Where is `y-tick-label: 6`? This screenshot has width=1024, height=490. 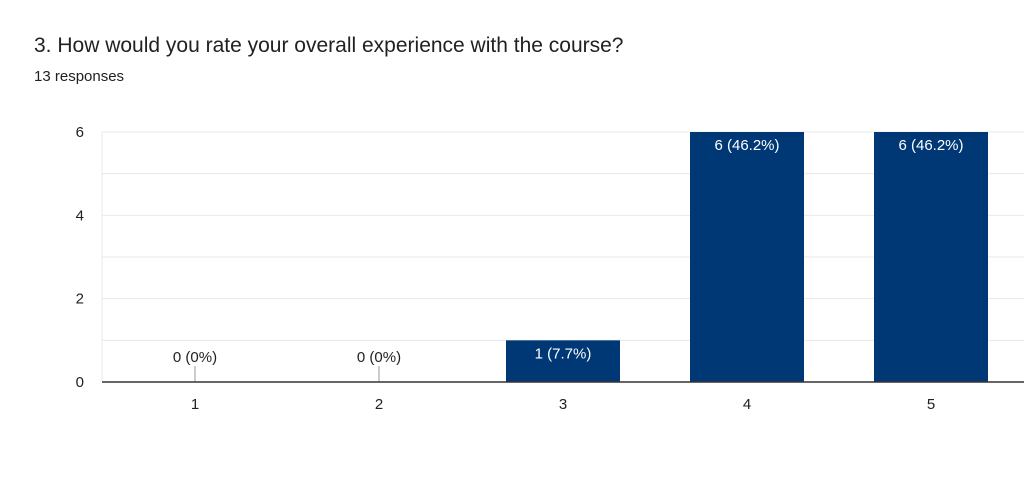
y-tick-label: 6 is located at coordinates (80, 132).